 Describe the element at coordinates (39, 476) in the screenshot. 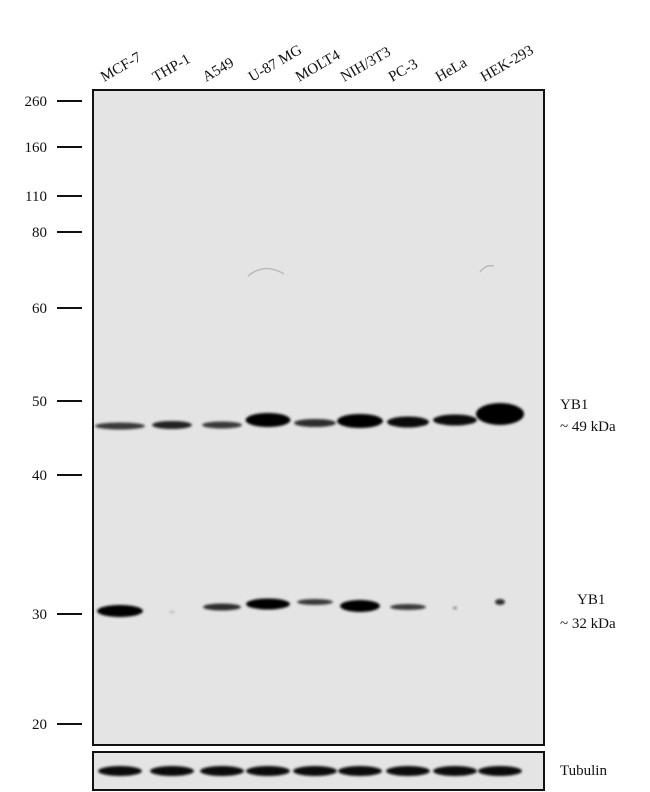

I see `marker-label: 40` at that location.